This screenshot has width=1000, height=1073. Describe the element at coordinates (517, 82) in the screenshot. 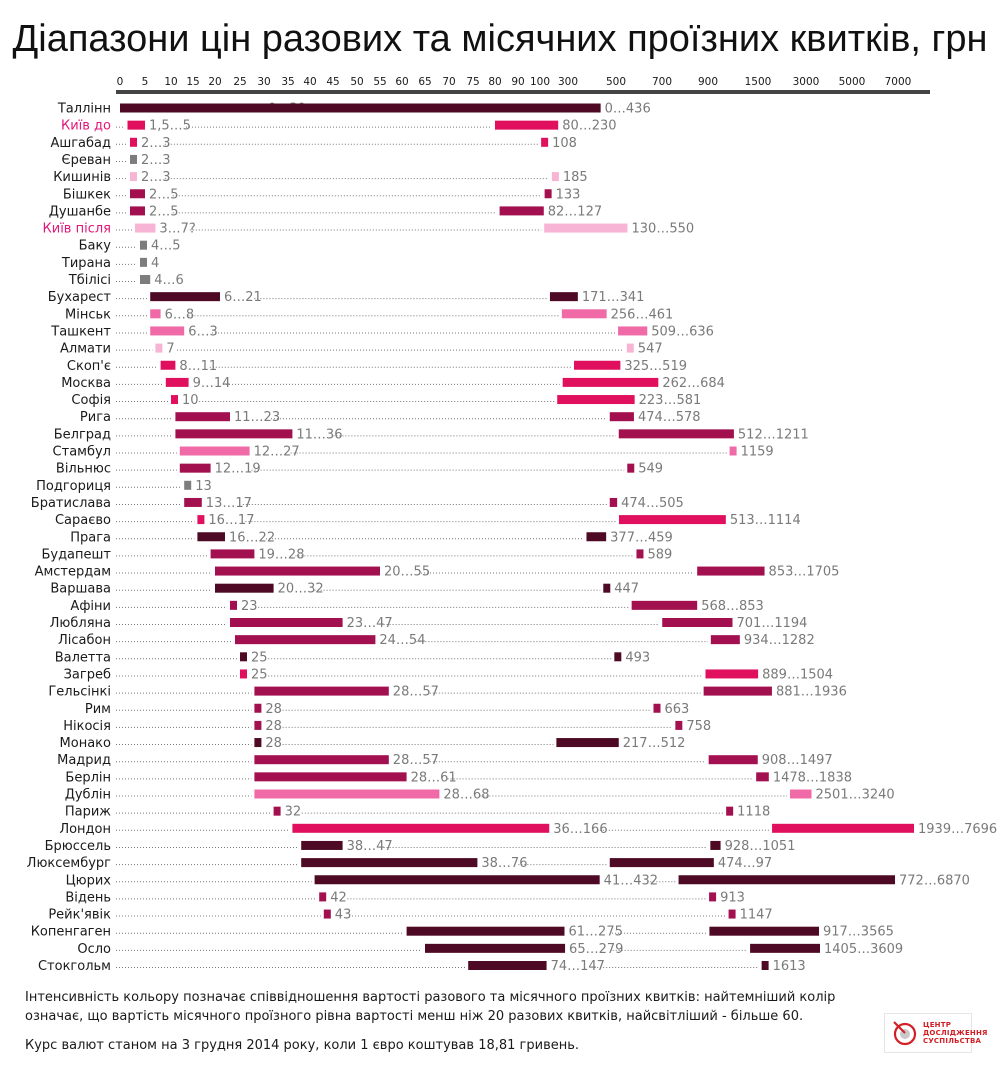

I see `x-tick-label: 90` at that location.